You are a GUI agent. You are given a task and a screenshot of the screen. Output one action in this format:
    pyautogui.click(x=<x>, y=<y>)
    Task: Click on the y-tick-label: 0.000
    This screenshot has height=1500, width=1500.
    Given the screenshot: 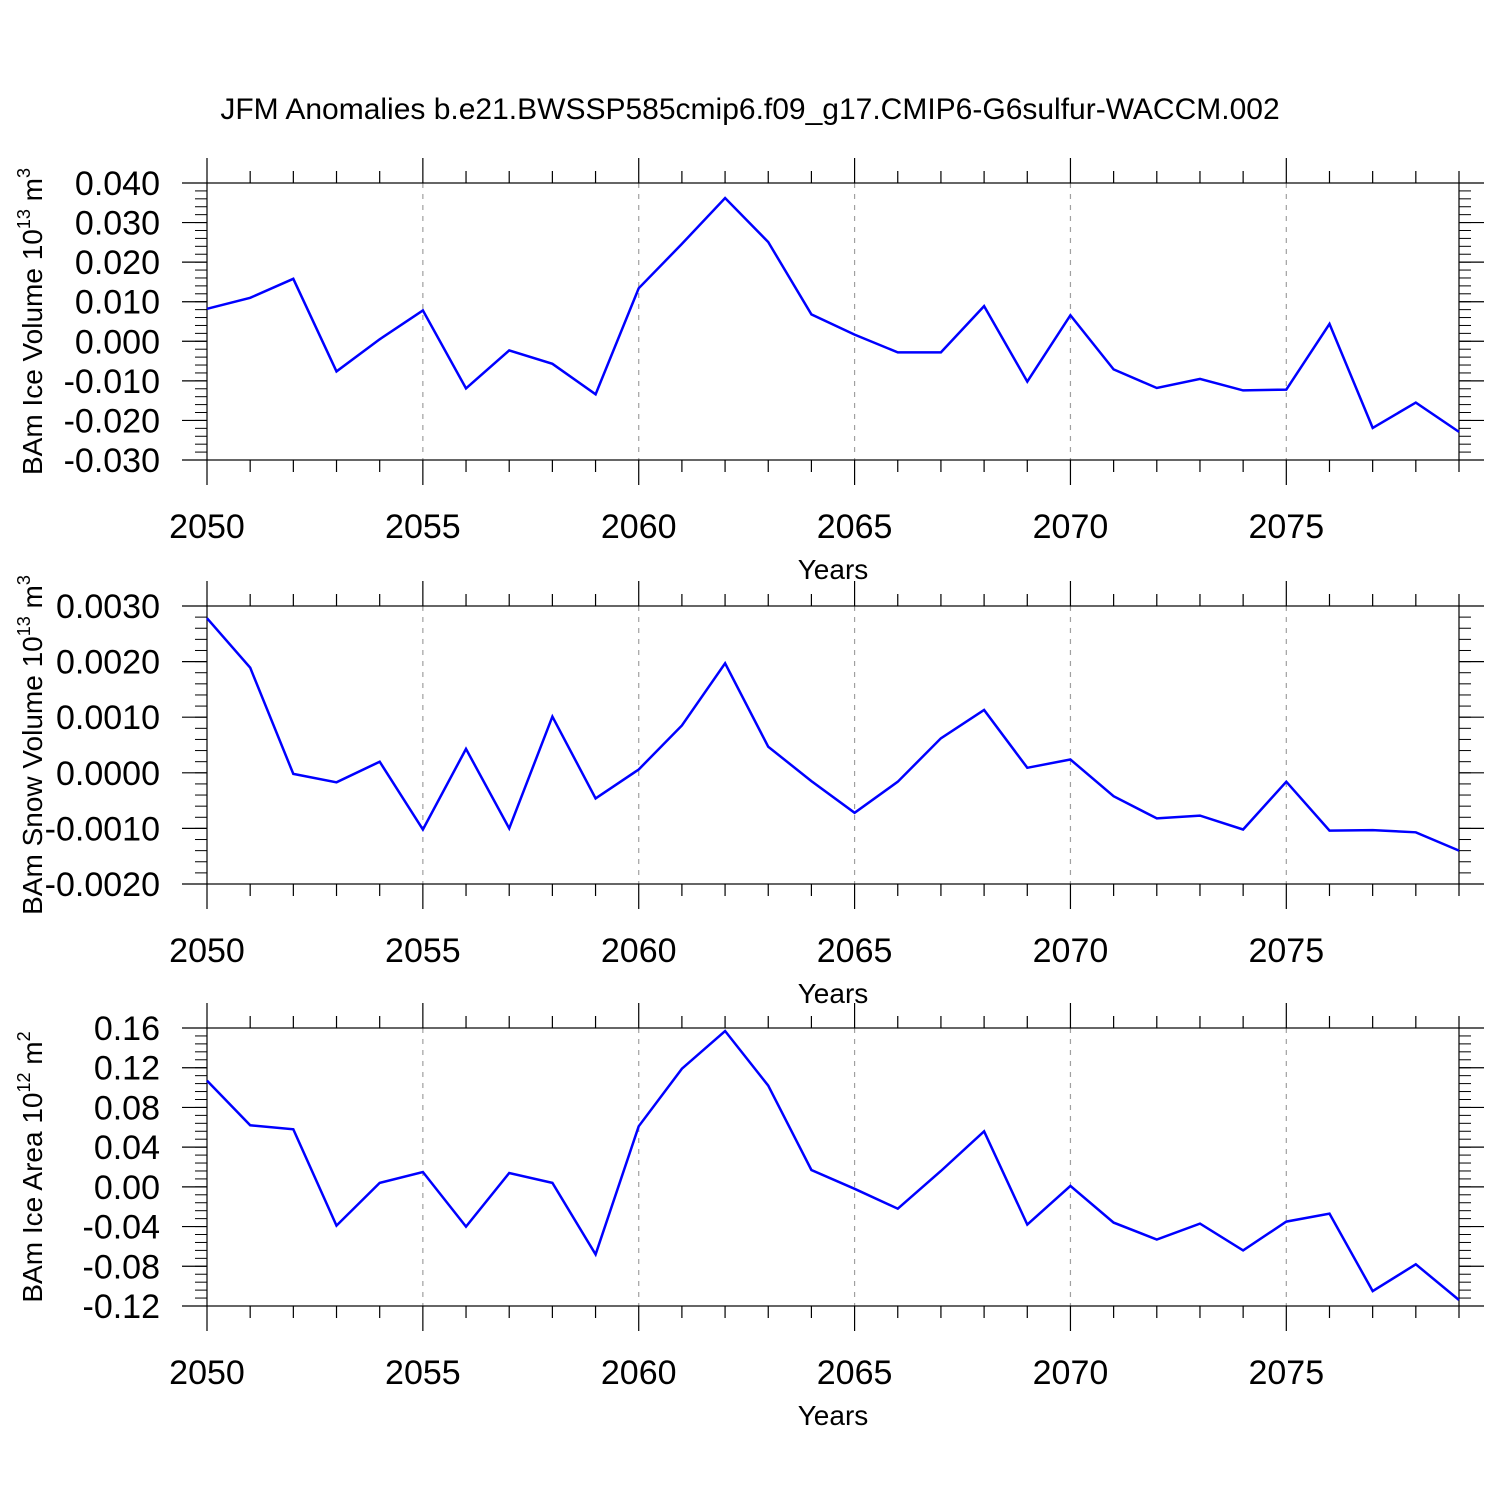 What is the action you would take?
    pyautogui.click(x=117, y=342)
    